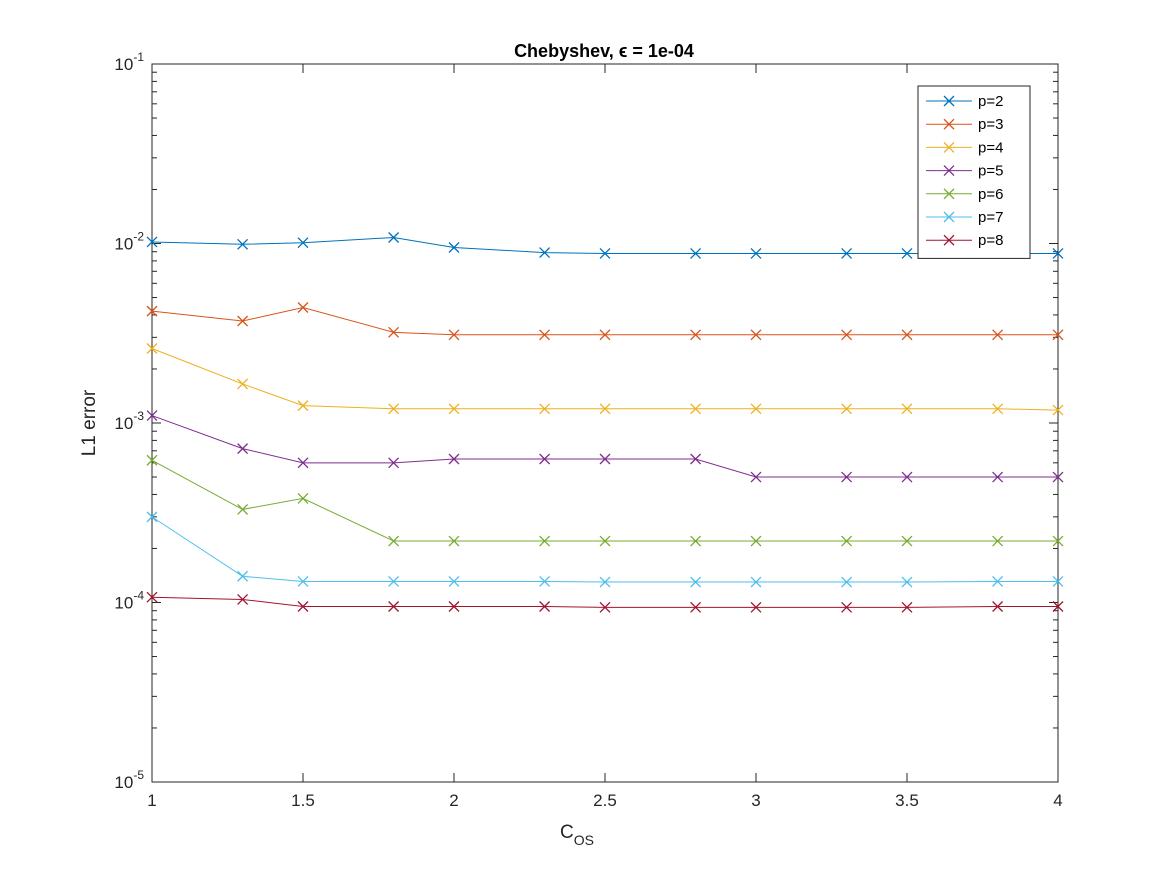 This screenshot has width=1167, height=875. What do you see at coordinates (964, 217) in the screenshot?
I see `legend-item: p=7` at bounding box center [964, 217].